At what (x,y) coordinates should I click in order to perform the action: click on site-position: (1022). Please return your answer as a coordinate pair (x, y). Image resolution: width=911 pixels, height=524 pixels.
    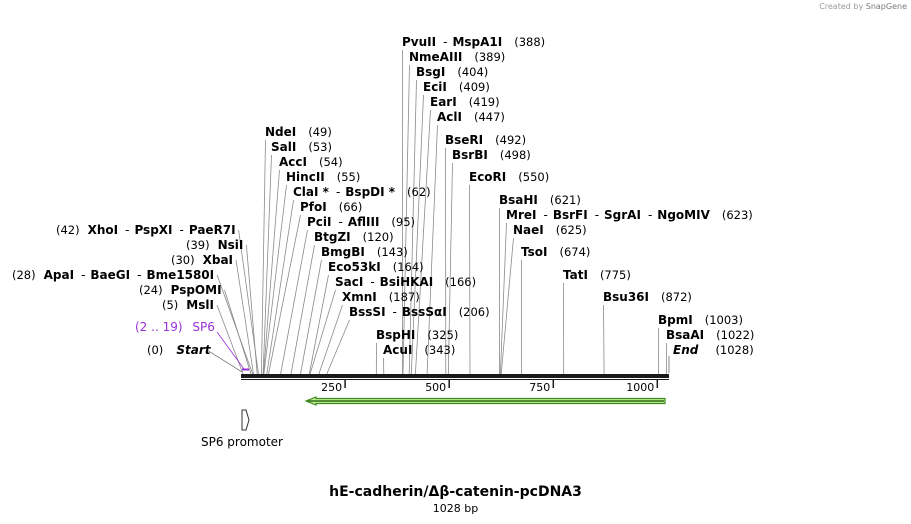
    Looking at the image, I should click on (735, 335).